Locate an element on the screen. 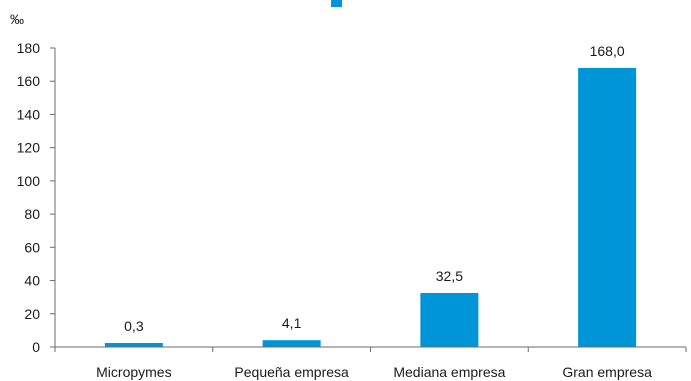 The image size is (691, 381). x-tick-label: Pequeña empresa is located at coordinates (291, 372).